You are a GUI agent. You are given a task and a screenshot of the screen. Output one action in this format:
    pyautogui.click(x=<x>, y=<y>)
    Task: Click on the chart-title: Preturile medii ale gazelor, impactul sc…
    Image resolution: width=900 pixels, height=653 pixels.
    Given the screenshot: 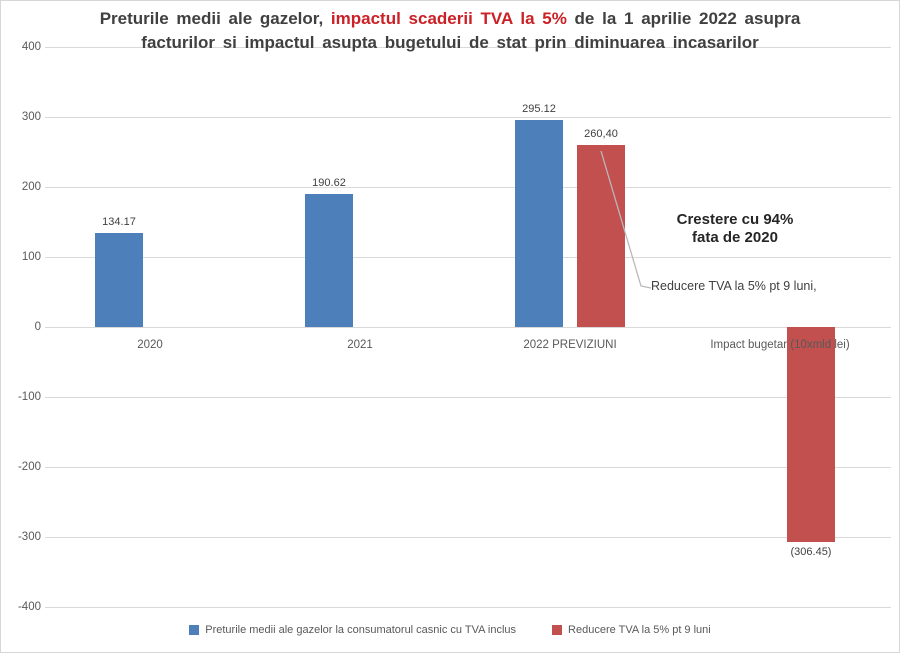 What is the action you would take?
    pyautogui.click(x=450, y=31)
    